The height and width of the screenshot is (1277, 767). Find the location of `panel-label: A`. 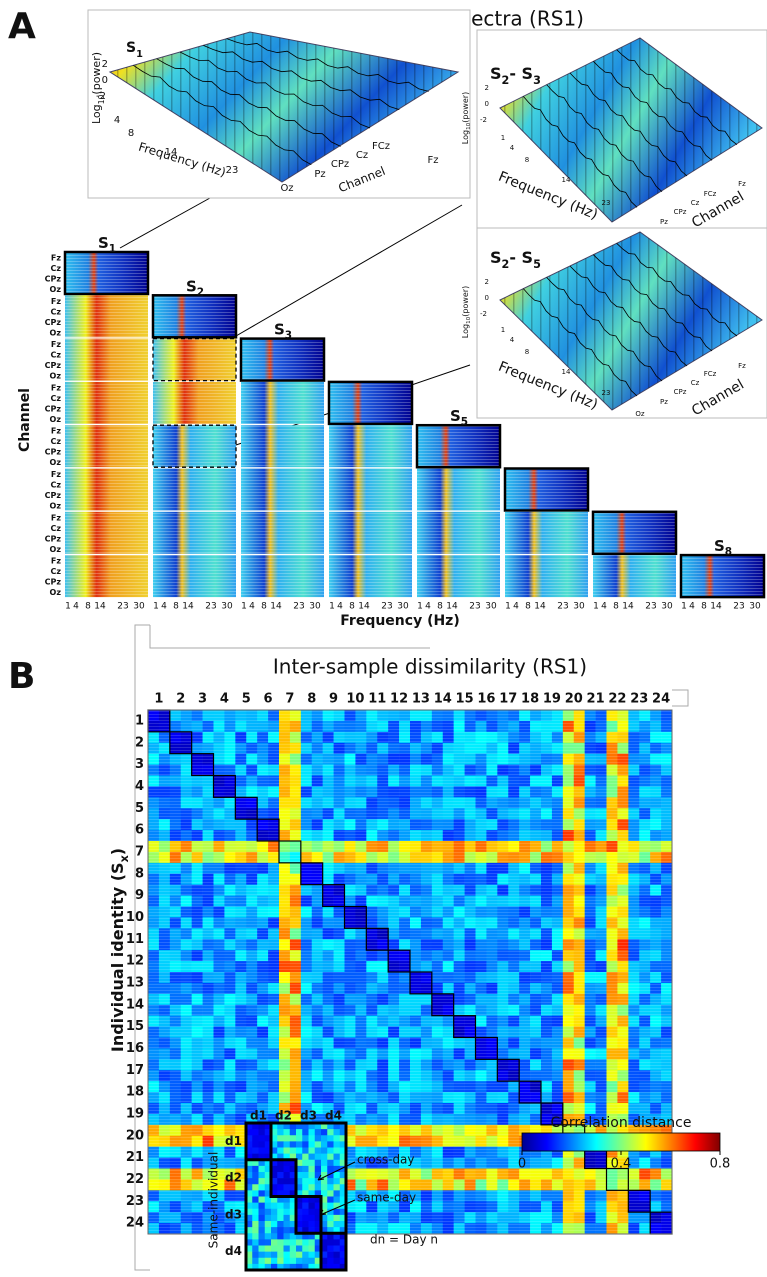

panel-label: A is located at coordinates (22, 26).